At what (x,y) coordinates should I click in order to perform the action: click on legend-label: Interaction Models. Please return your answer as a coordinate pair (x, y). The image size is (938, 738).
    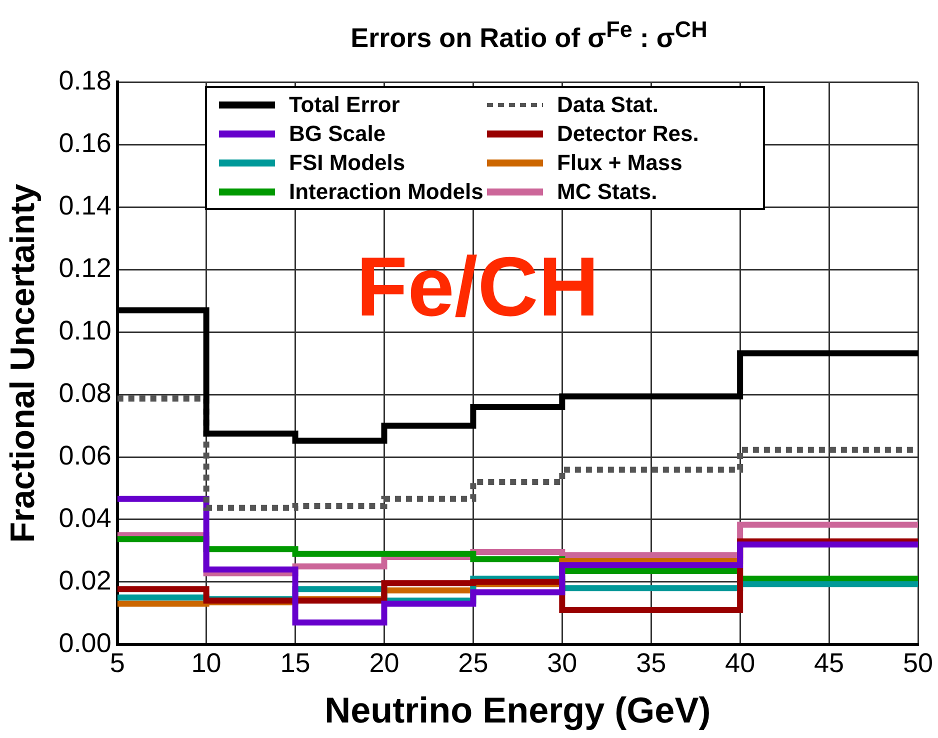
    Looking at the image, I should click on (386, 191).